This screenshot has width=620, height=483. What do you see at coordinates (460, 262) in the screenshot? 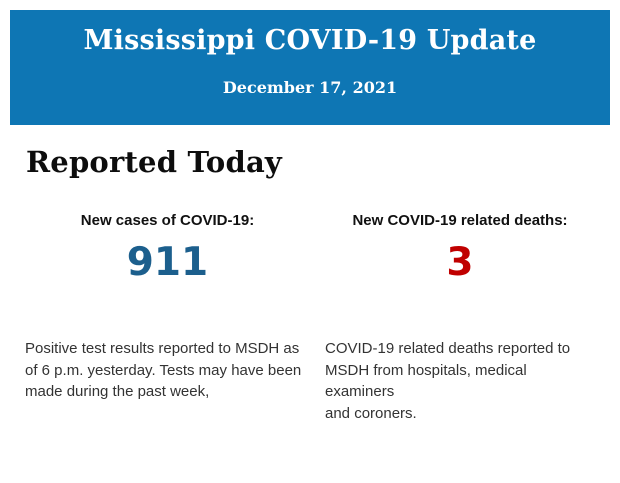
I see `new-deaths-value: 3` at bounding box center [460, 262].